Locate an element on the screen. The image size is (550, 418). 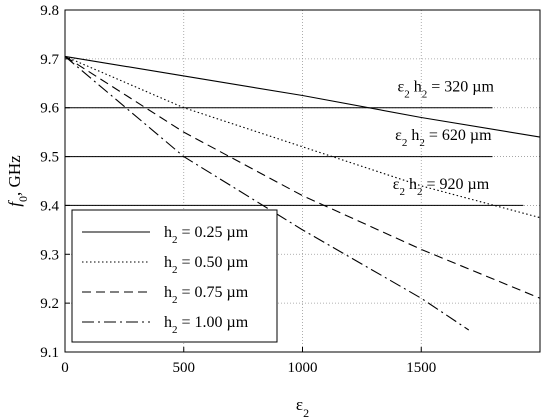
y-tick-label-3: 9.4 is located at coordinates (49, 206).